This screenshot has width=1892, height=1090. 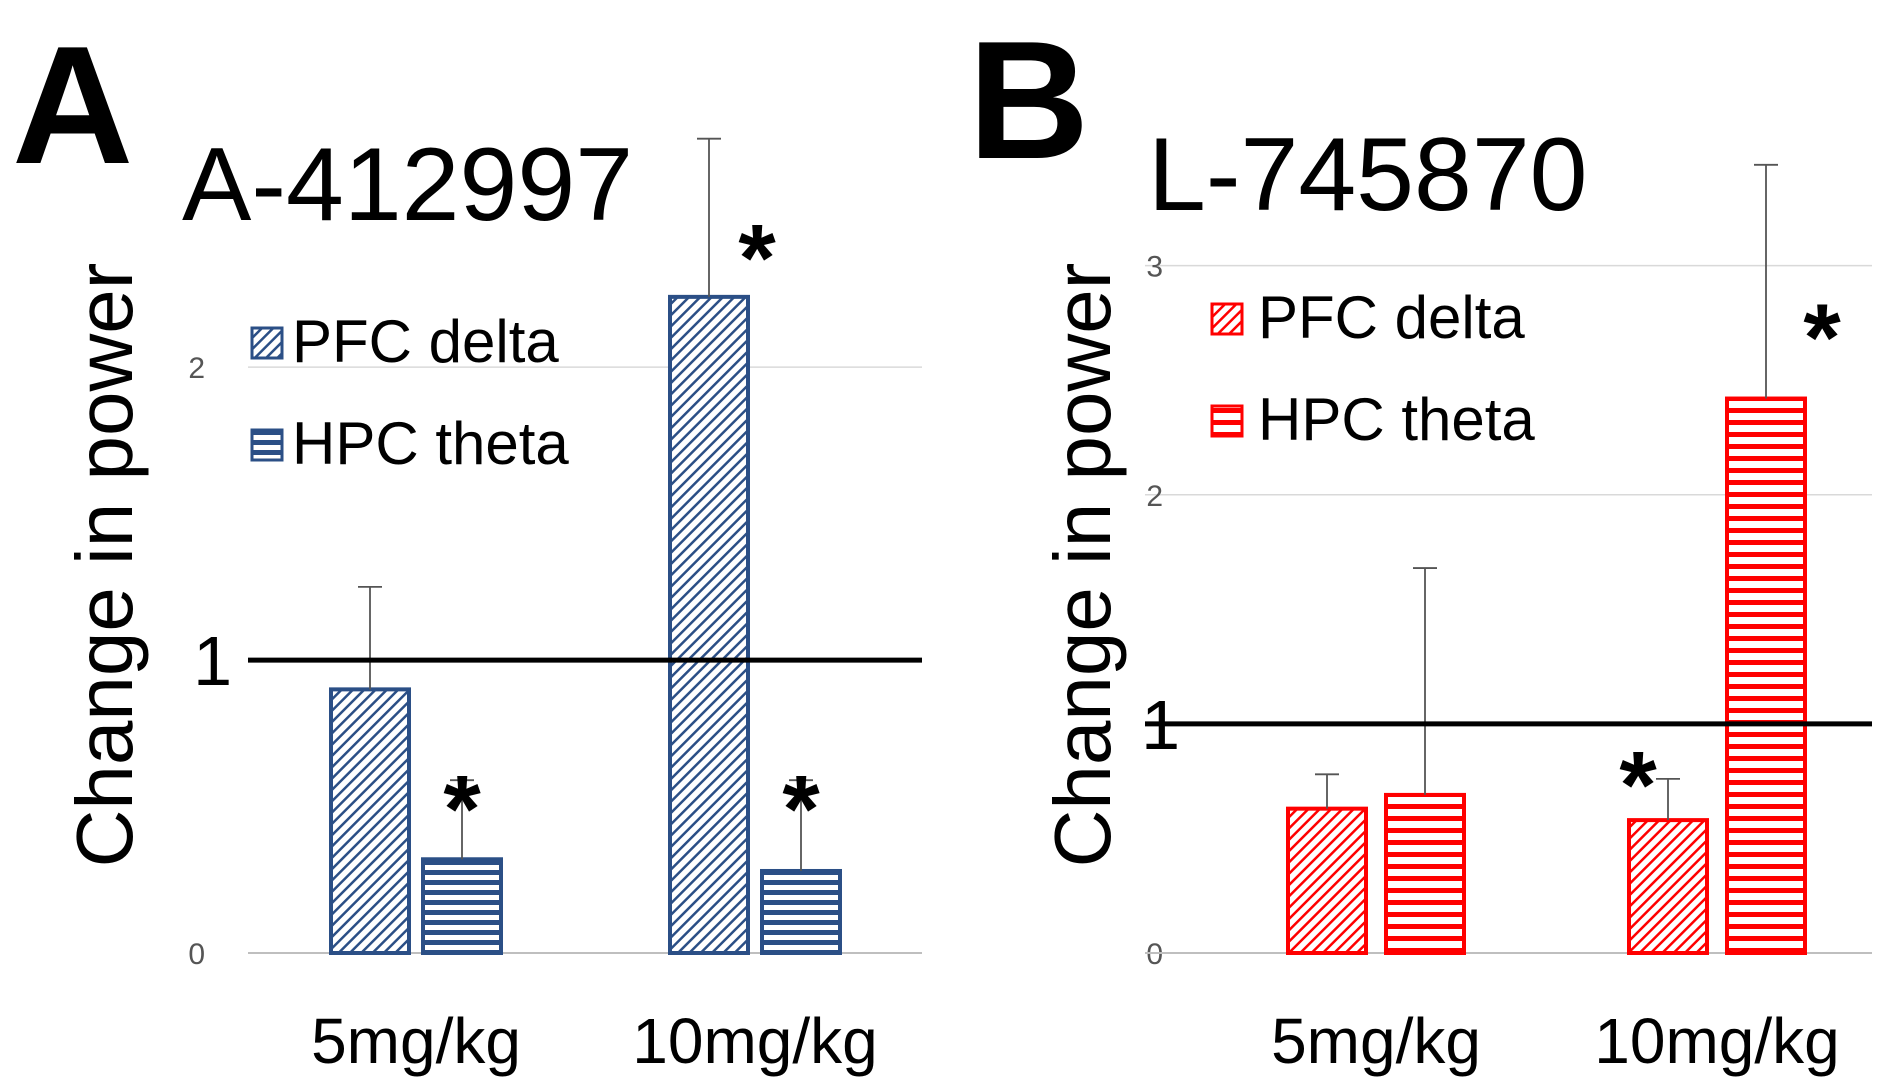 I want to click on y-tick-label: 3, so click(x=1154, y=267).